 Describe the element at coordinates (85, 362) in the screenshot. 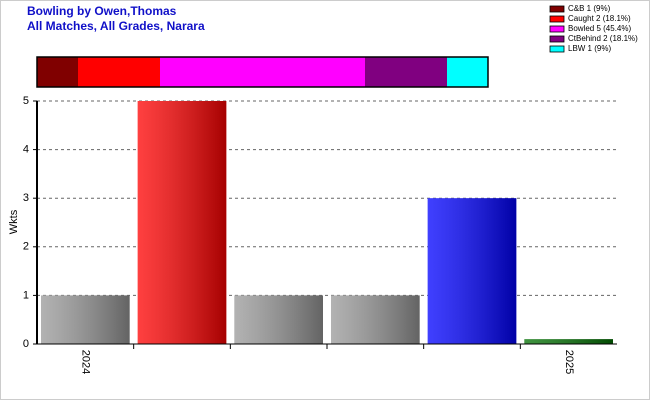

I see `x-tick-label: 2024` at that location.